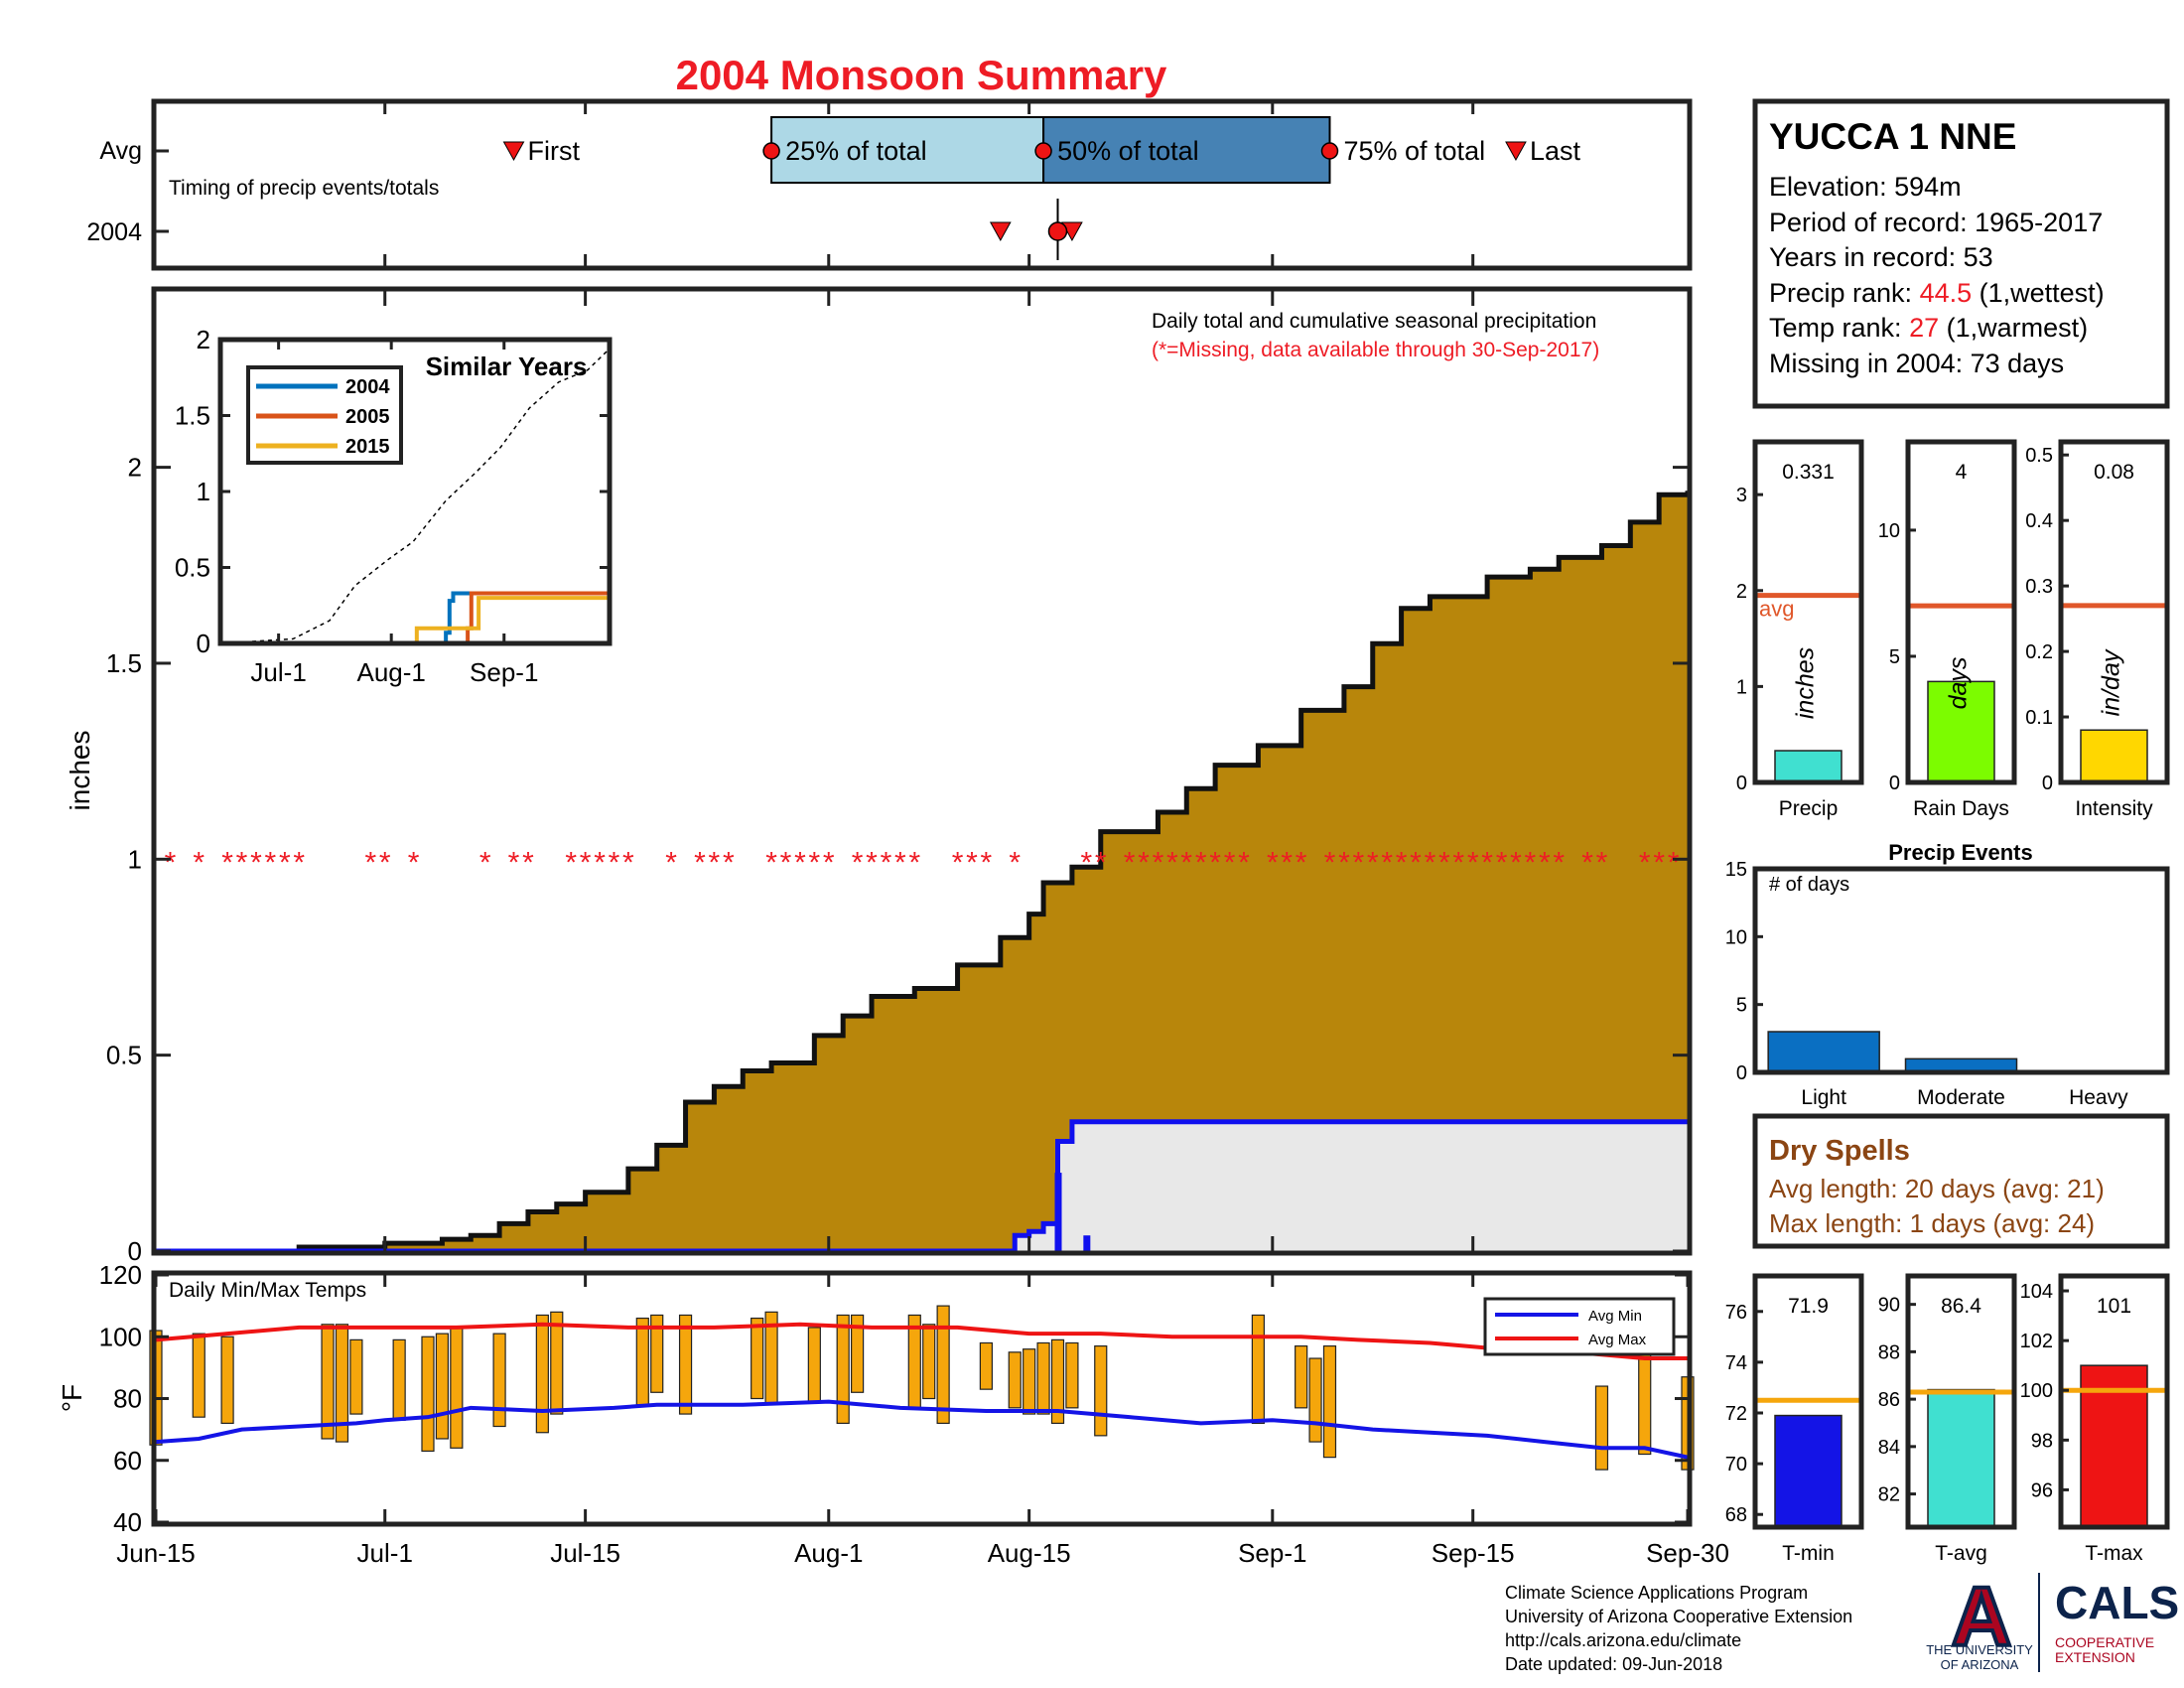  I want to click on inset-legend-label-2005: 2005, so click(367, 417).